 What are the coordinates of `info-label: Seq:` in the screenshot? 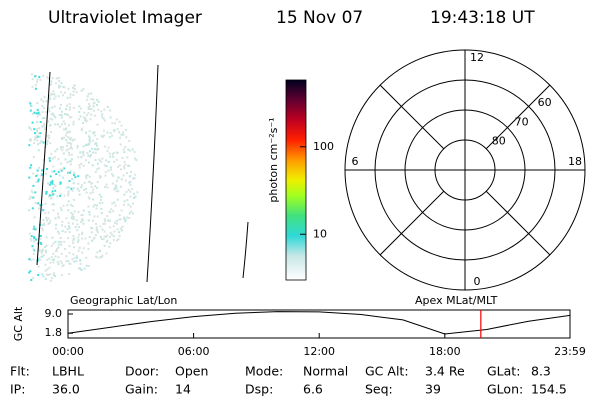 It's located at (379, 389).